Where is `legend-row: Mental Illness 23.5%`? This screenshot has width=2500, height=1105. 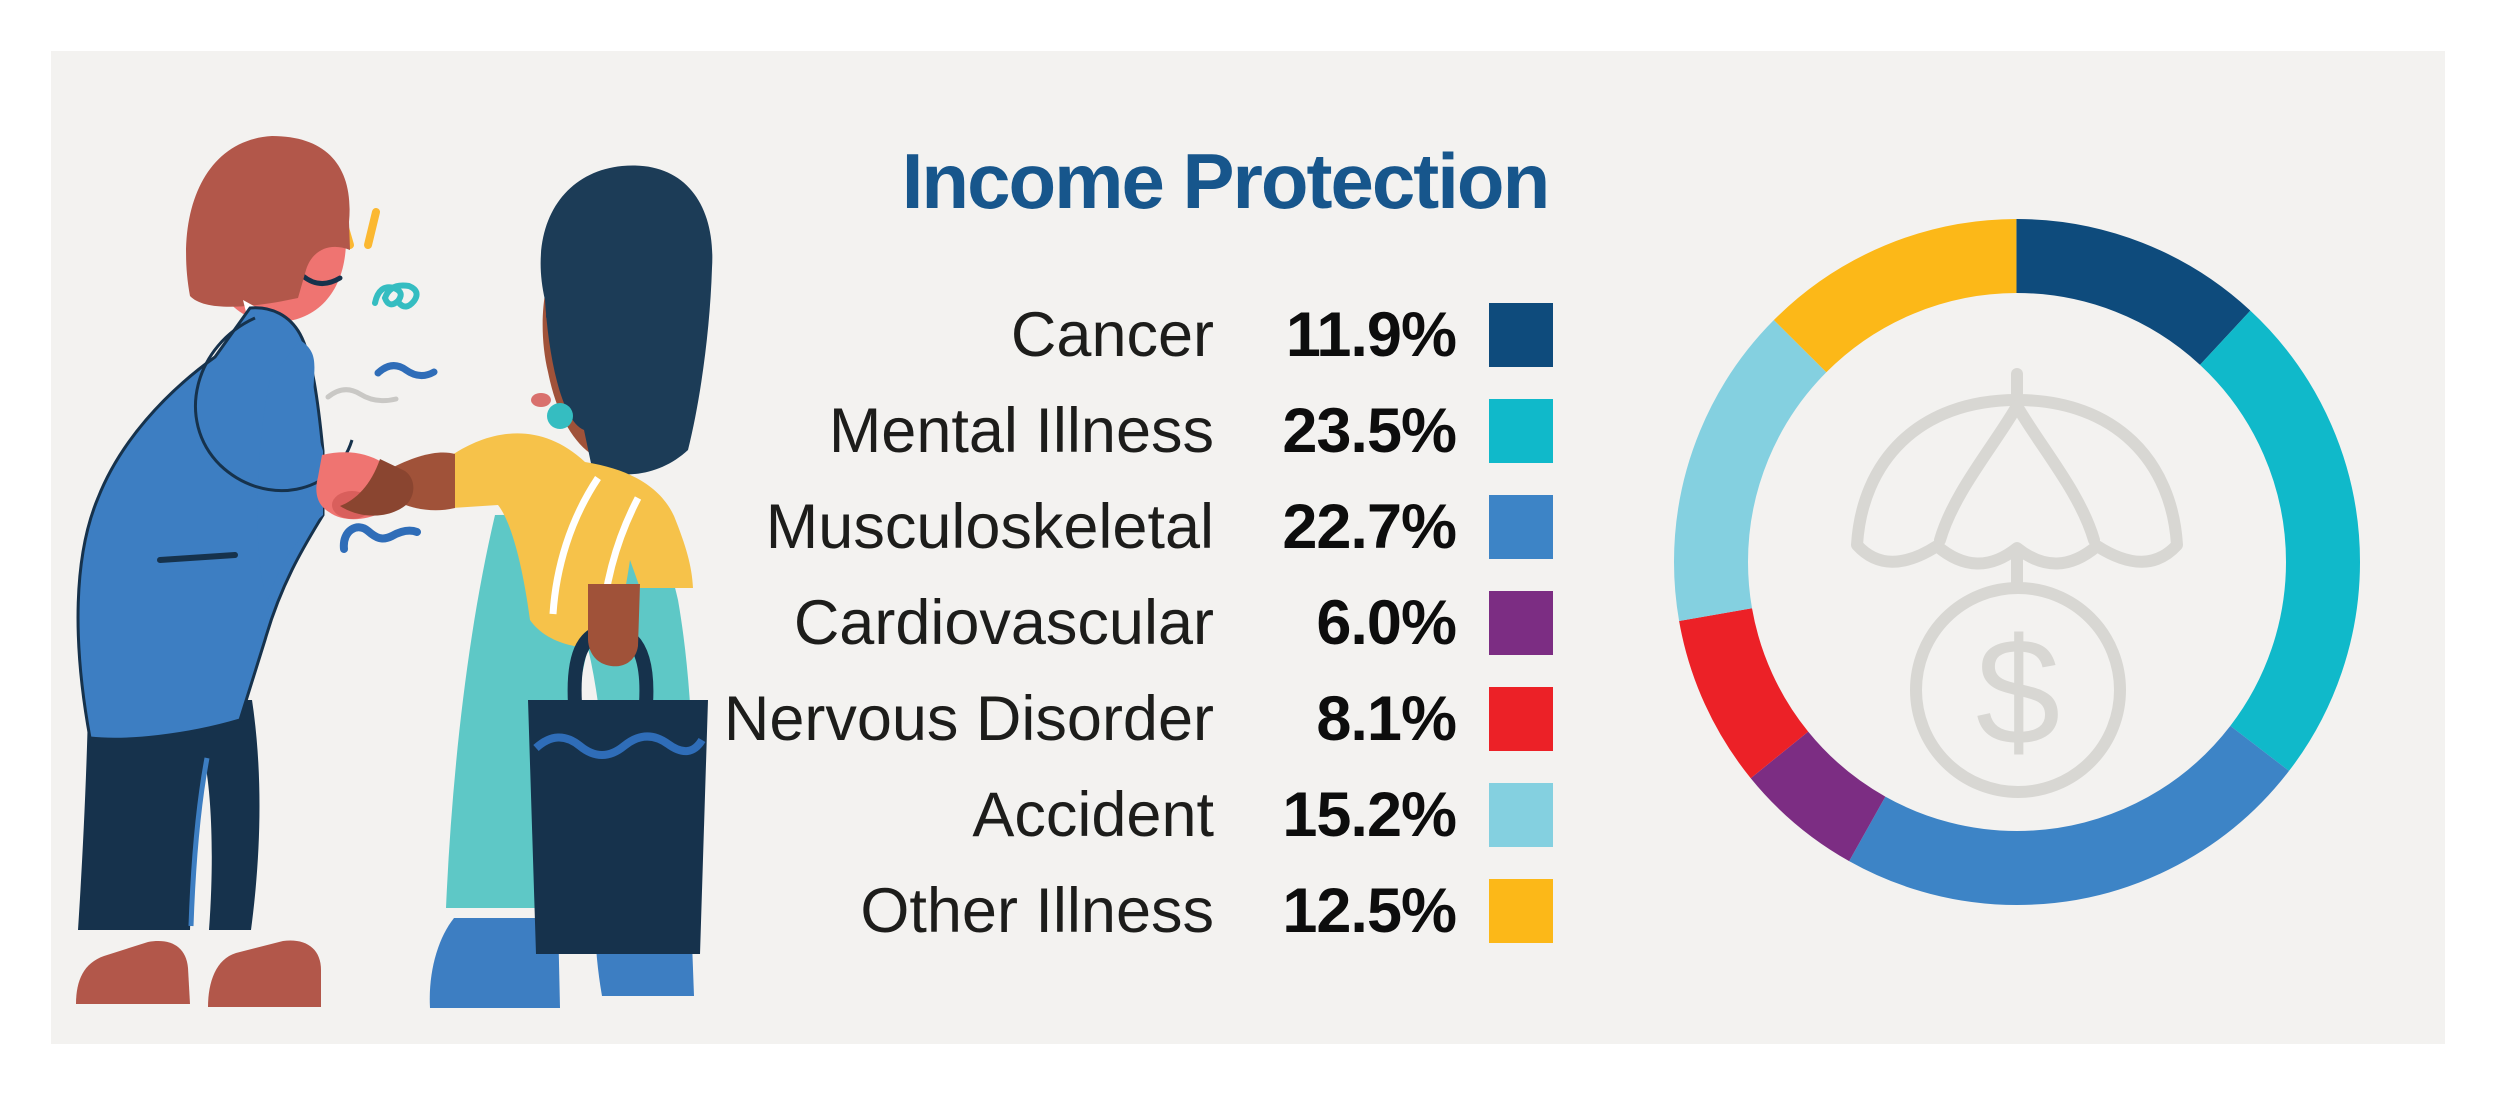 legend-row: Mental Illness 23.5% is located at coordinates (1126, 431).